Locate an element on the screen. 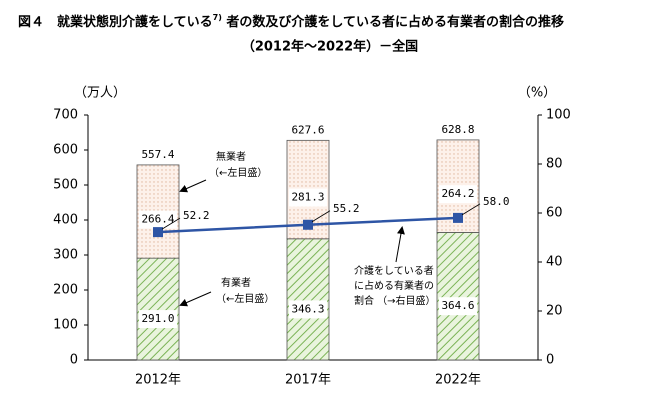  value-label: 346.3 is located at coordinates (307, 308).